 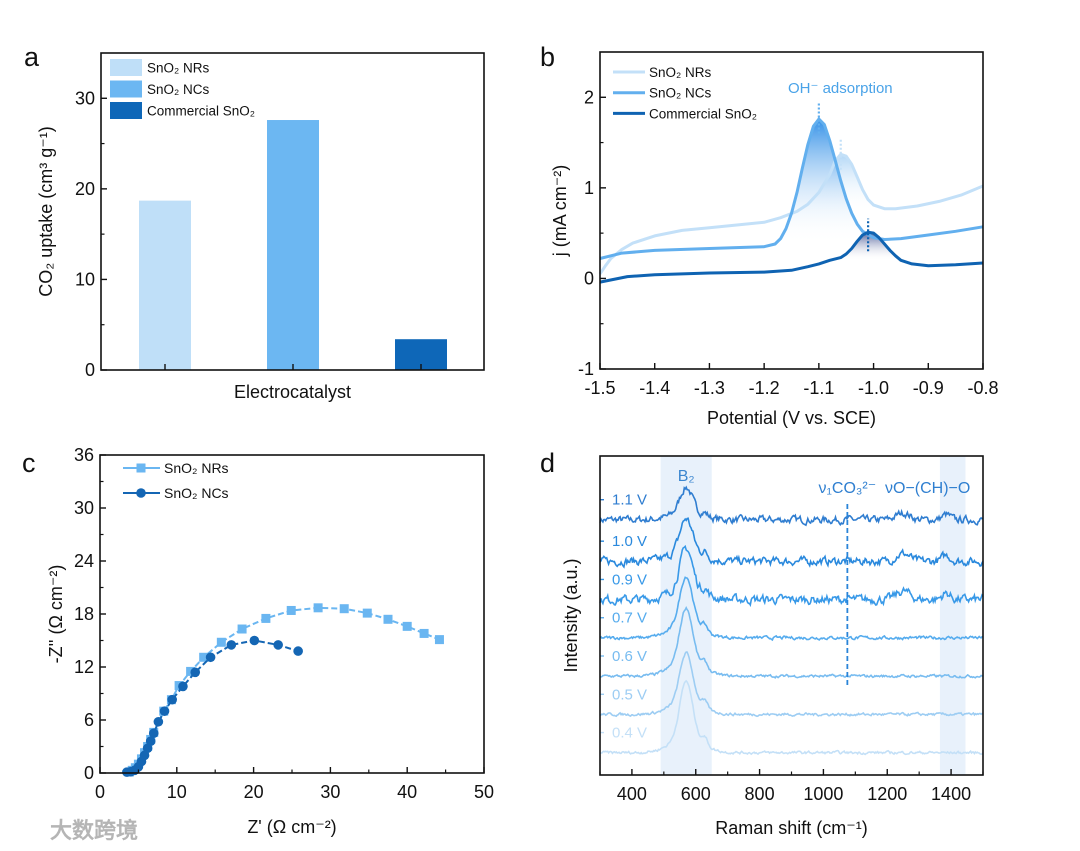 What do you see at coordinates (32, 57) in the screenshot?
I see `panel-label: a` at bounding box center [32, 57].